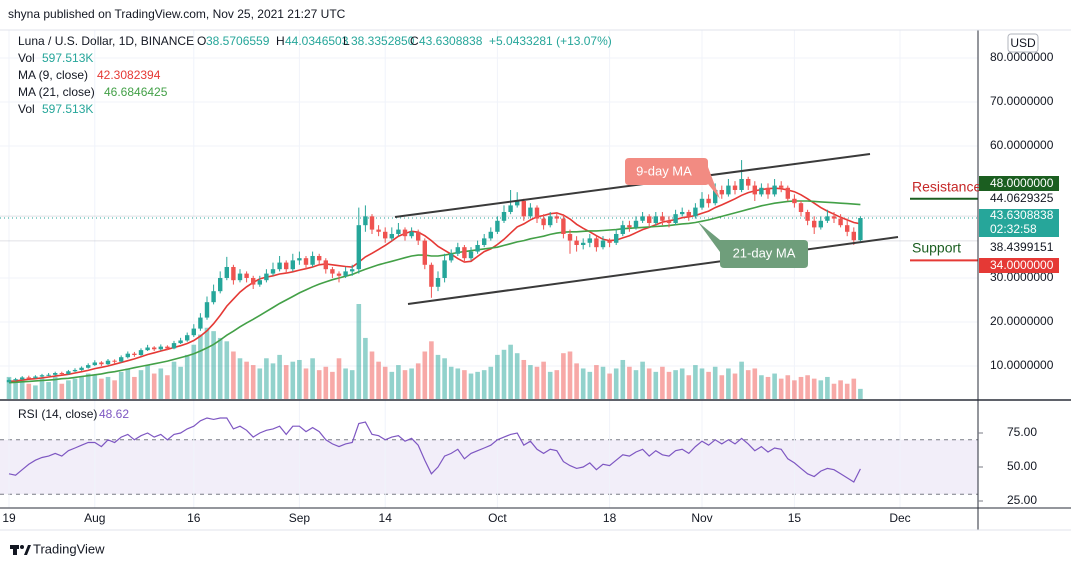  Describe the element at coordinates (1019, 223) in the screenshot. I see `last-price-box` at that location.